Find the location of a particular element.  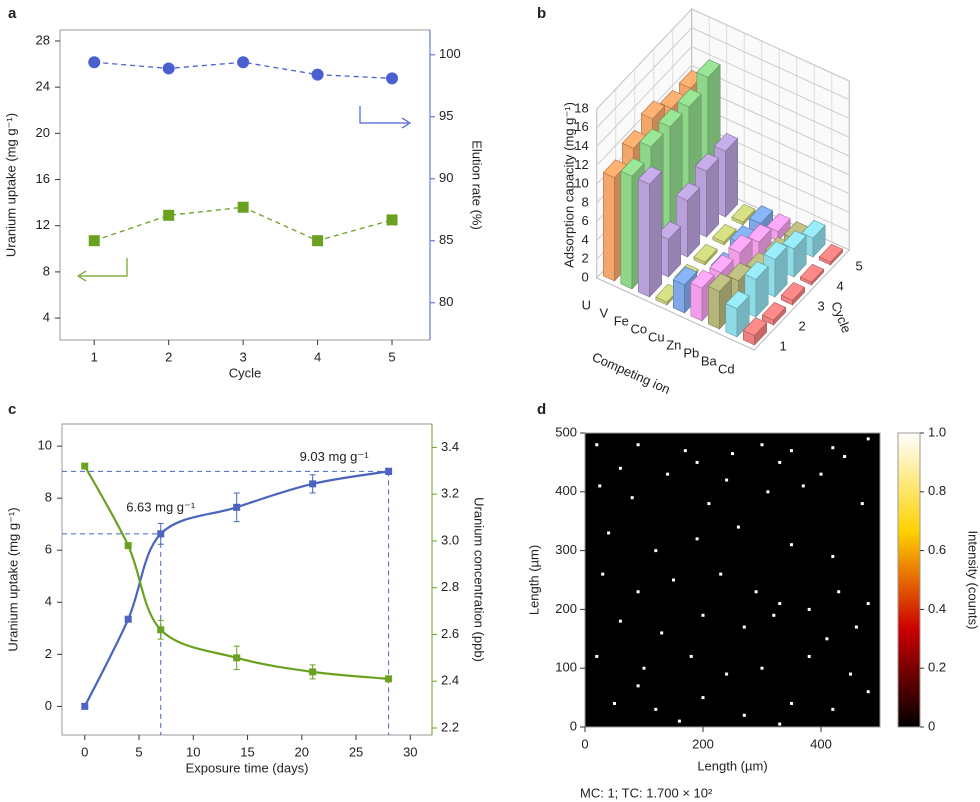

y-tick-label: 28 is located at coordinates (43, 39).